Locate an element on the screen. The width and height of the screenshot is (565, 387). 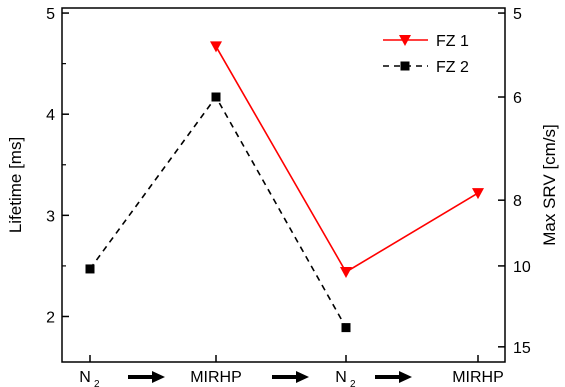
legend-label: FZ 2 is located at coordinates (452, 67).